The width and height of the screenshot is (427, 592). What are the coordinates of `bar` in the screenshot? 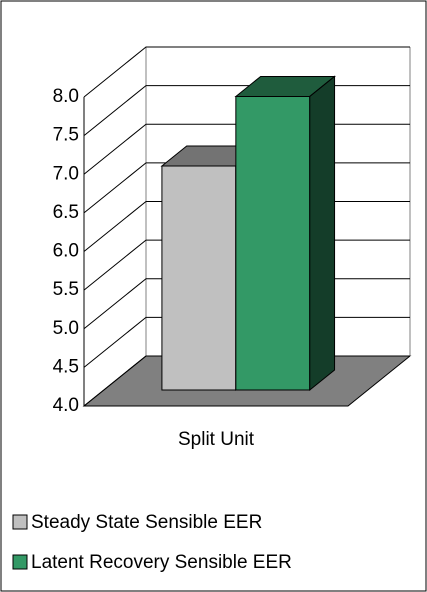 It's located at (285, 233).